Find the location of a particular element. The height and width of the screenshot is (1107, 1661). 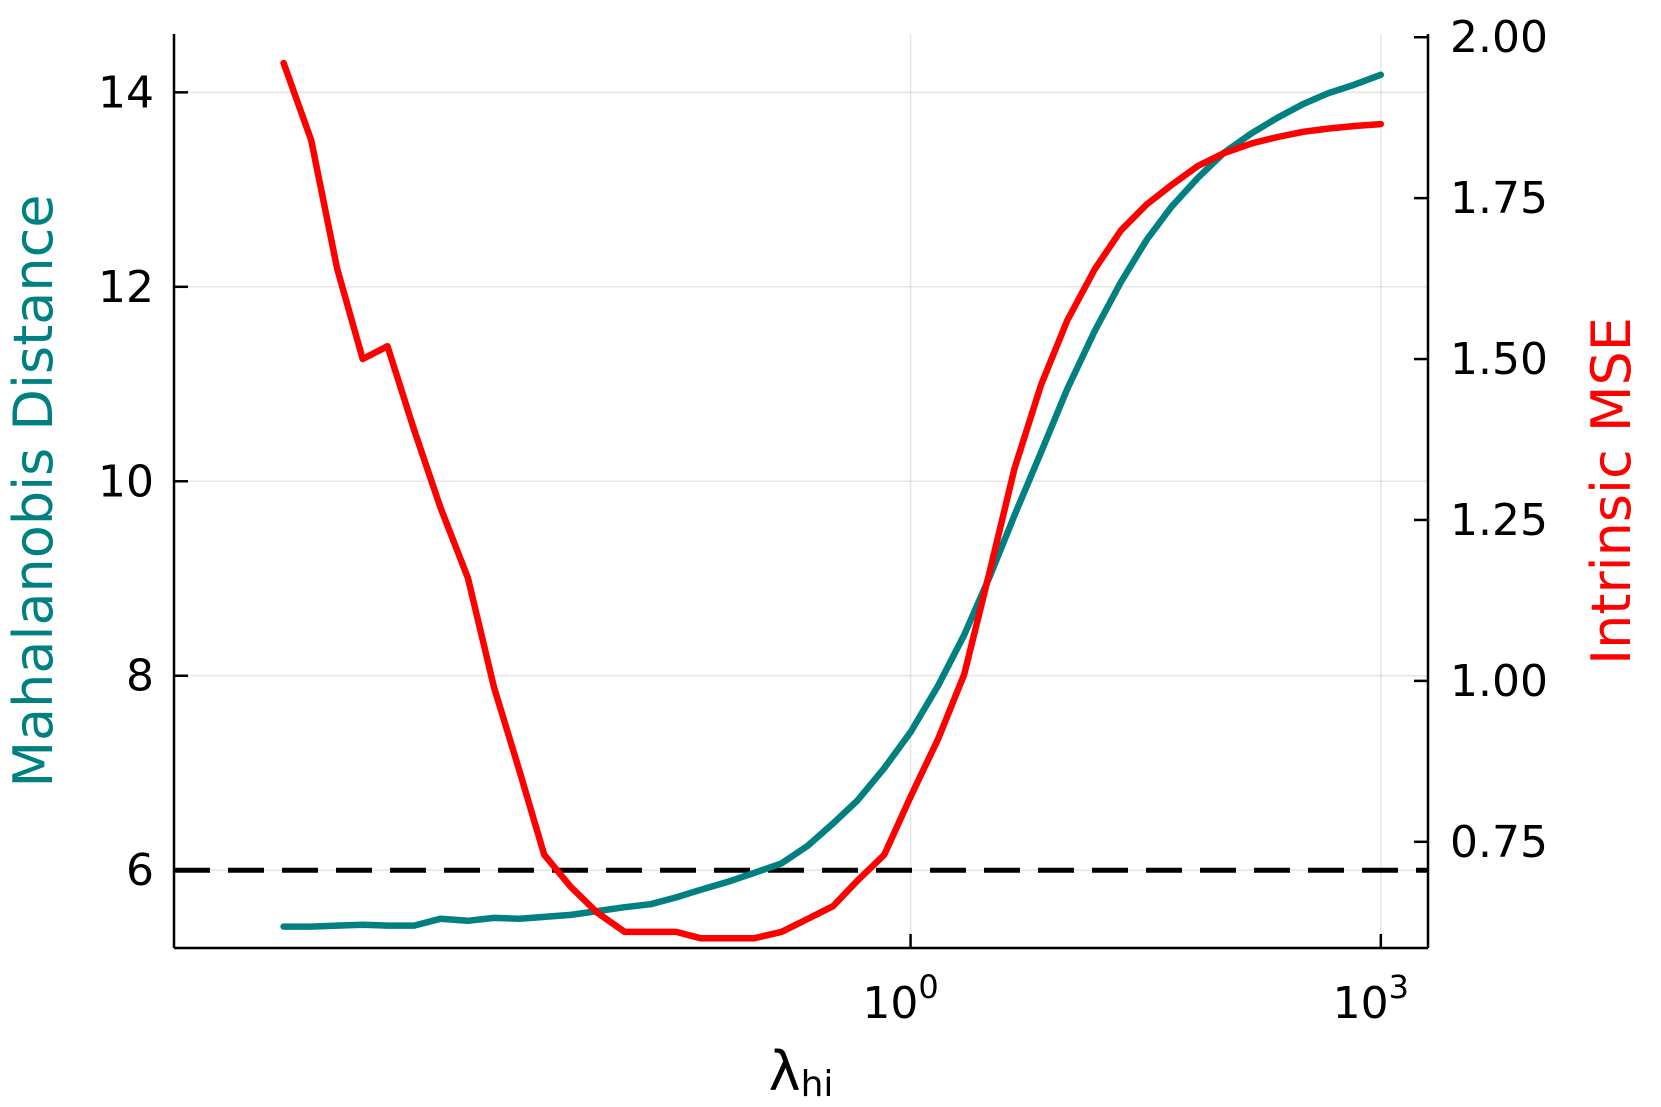

right-y-tick-label-1: 1.00 is located at coordinates (1499, 681).